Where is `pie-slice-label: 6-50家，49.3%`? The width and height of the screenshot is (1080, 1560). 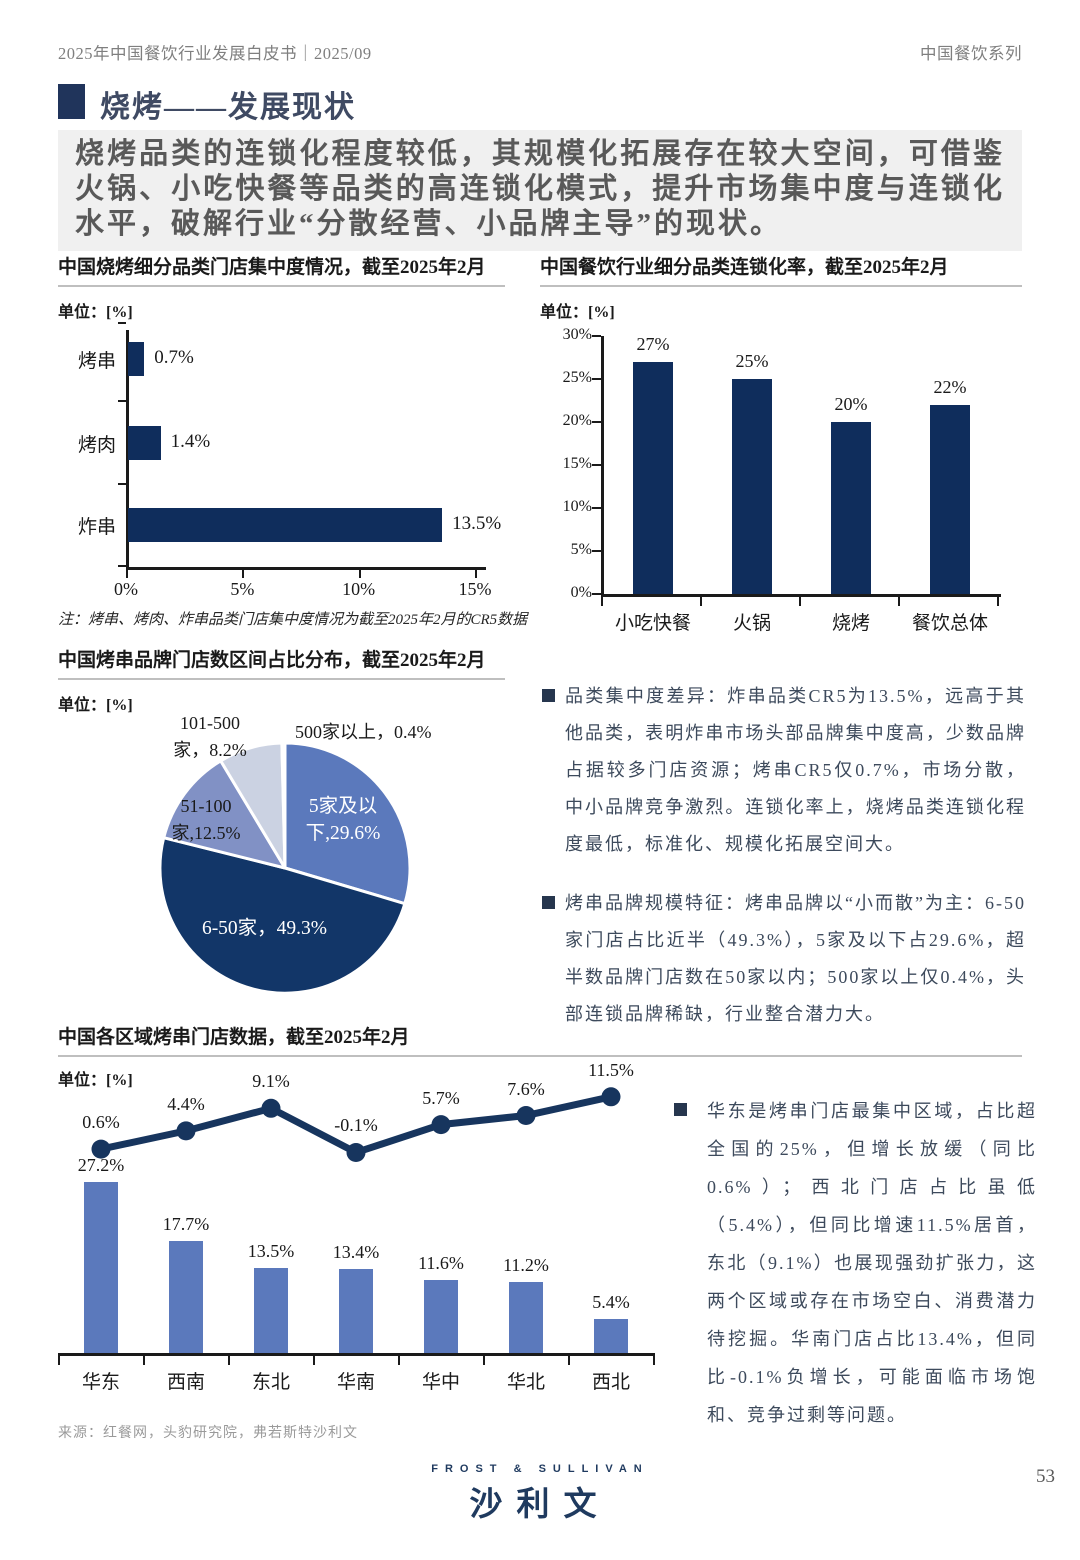
pie-slice-label: 6-50家，49.3% is located at coordinates (264, 928).